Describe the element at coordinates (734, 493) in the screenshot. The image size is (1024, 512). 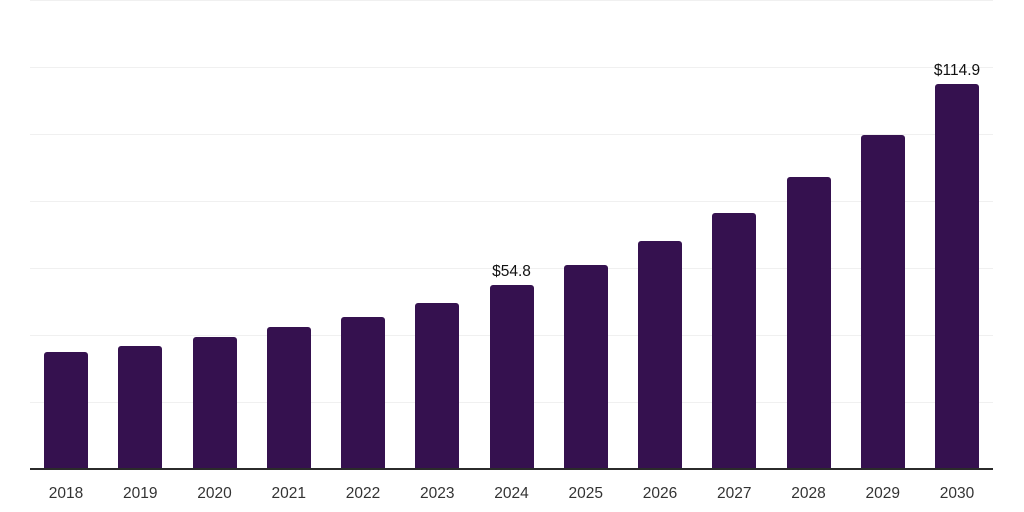
I see `x-tick-label-2027: 2027` at that location.